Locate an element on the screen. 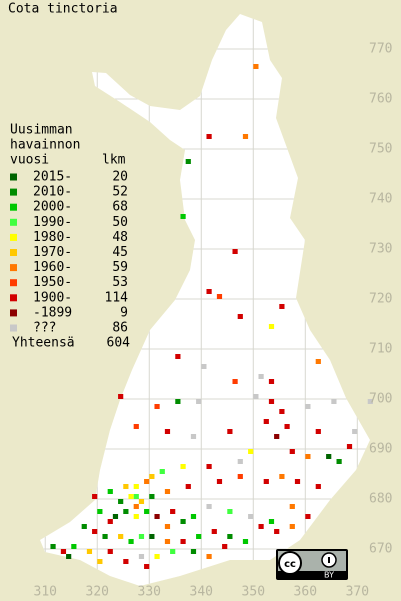 The height and width of the screenshot is (601, 401). legend-count: 9 is located at coordinates (124, 312).